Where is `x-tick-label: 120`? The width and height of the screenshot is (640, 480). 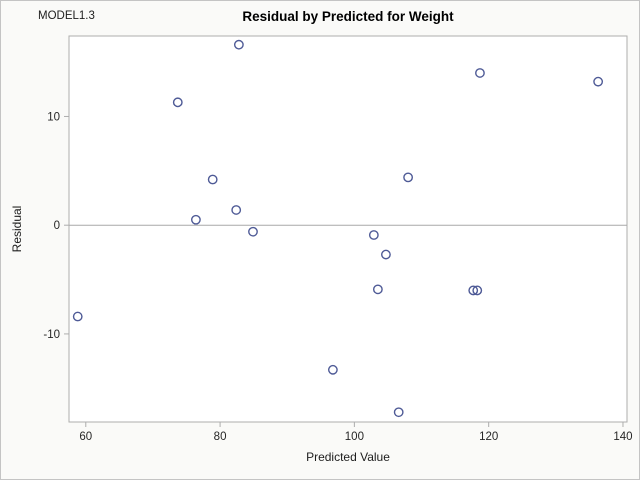 x-tick-label: 120 is located at coordinates (488, 437).